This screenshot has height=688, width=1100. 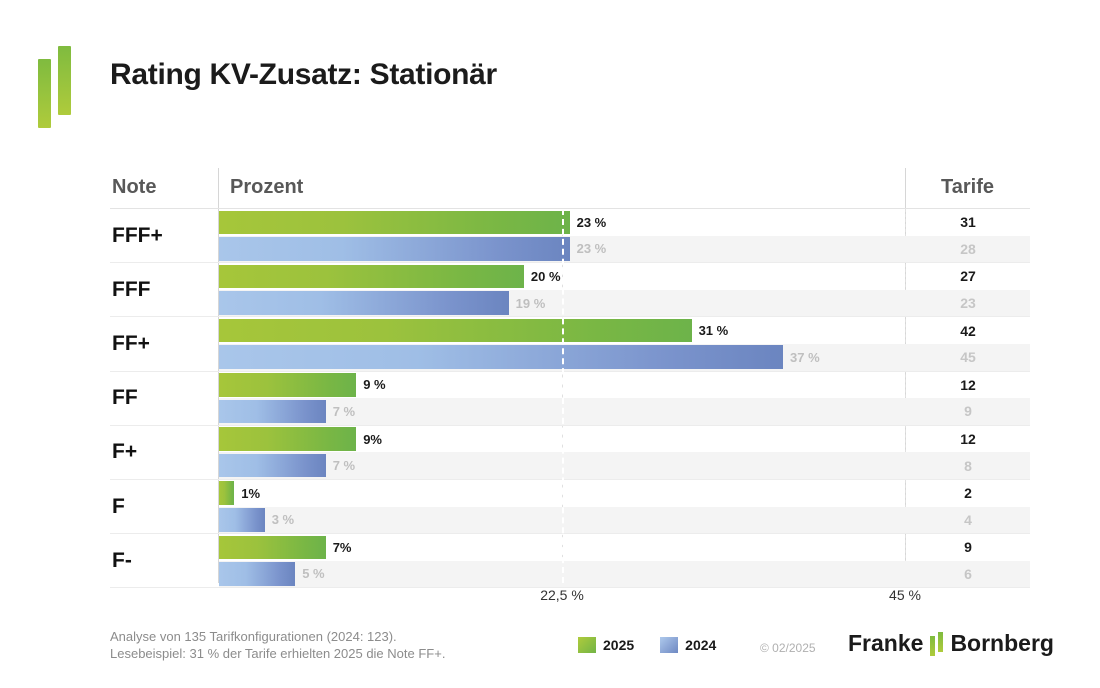 What do you see at coordinates (55, 87) in the screenshot?
I see `franke-bornberg-bars-icon` at bounding box center [55, 87].